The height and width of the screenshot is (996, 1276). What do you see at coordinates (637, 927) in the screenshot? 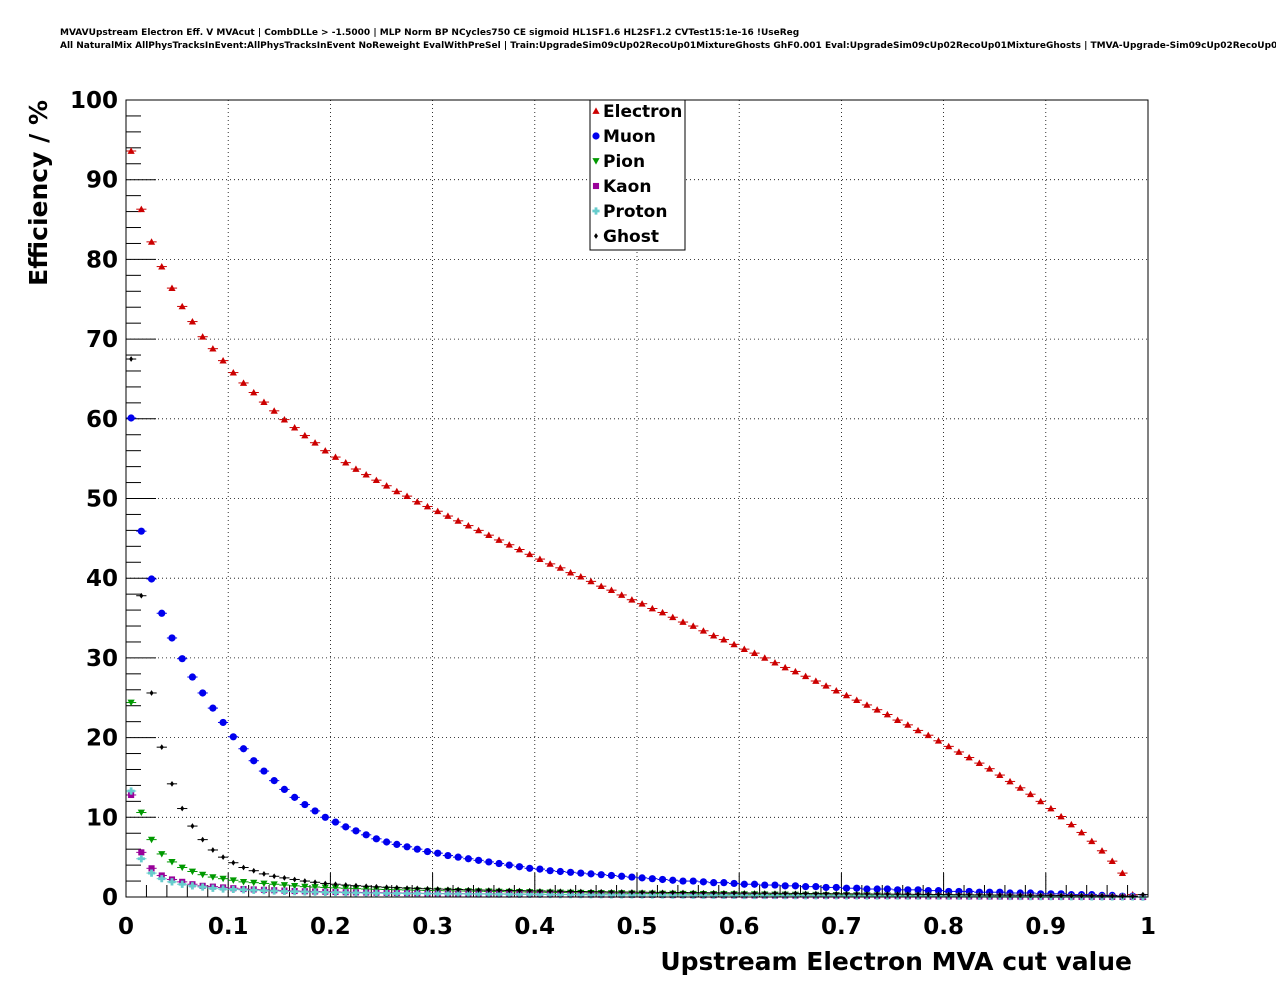
I see `x-tick-label: 0.5` at bounding box center [637, 927].